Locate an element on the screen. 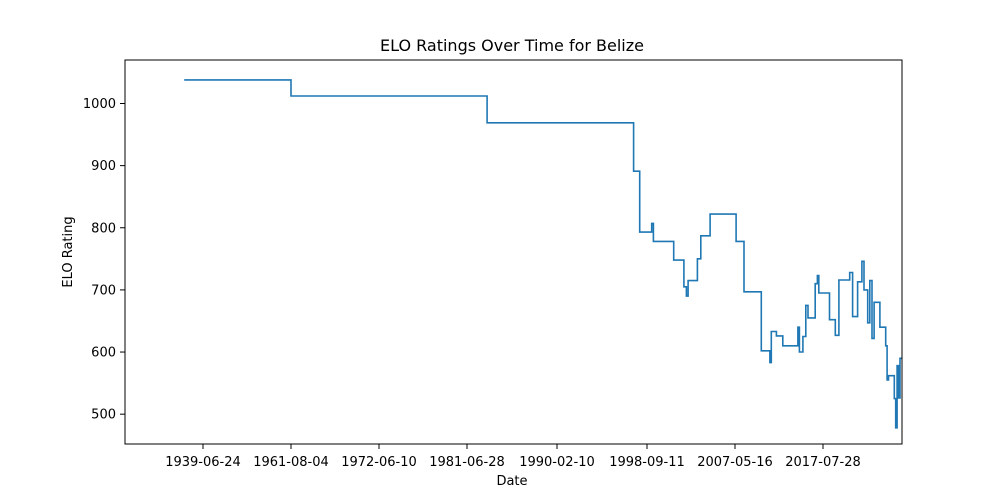 This screenshot has height=500, width=1000. y-tick-label: 800 is located at coordinates (103, 228).